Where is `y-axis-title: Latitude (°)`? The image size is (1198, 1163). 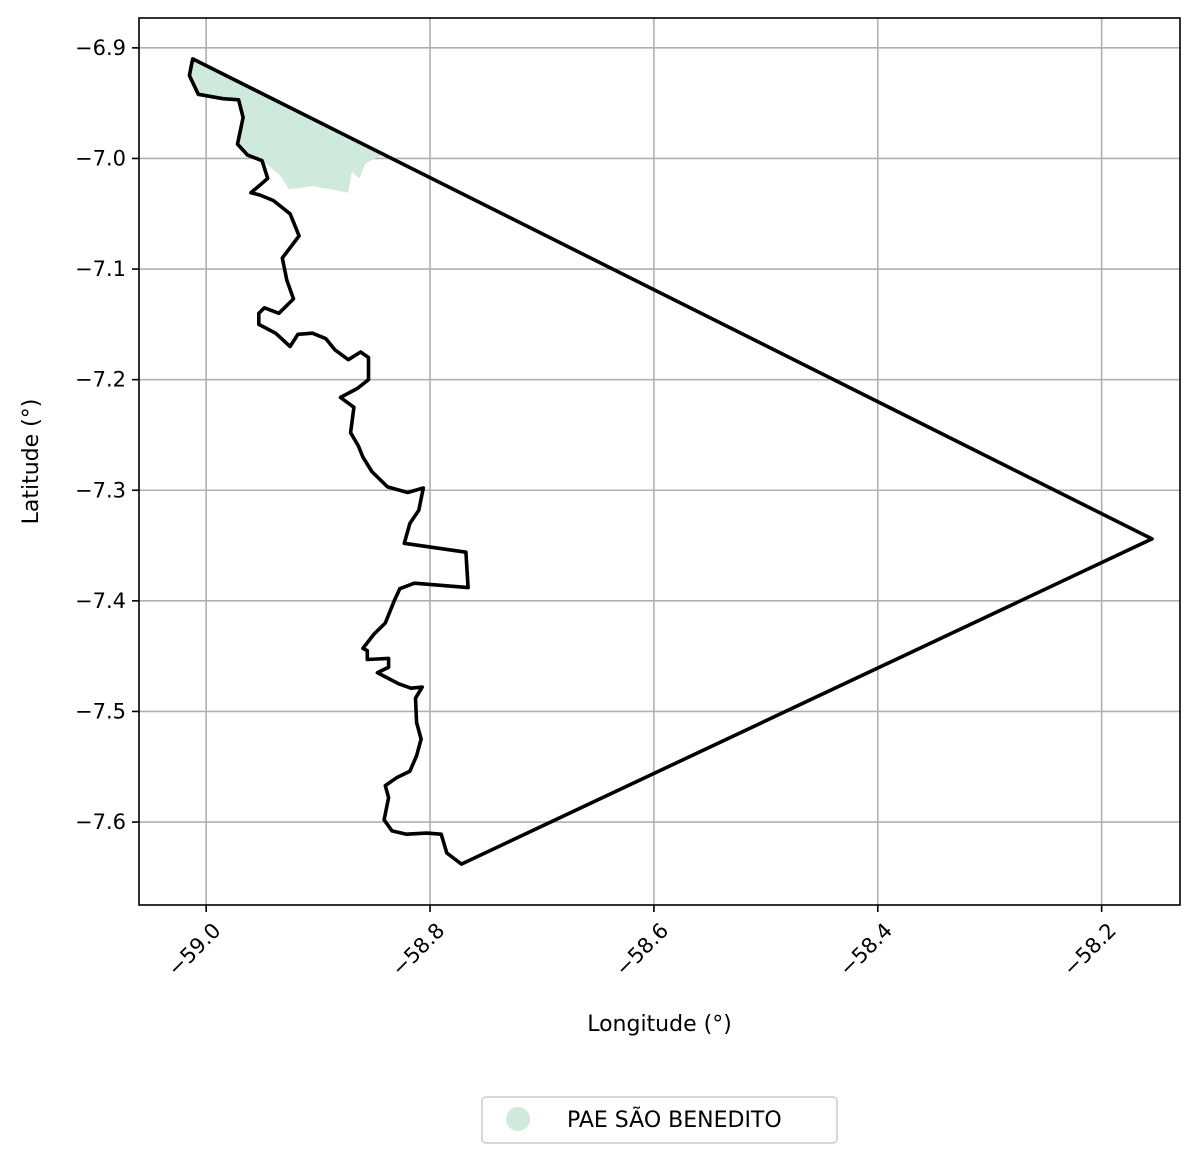 y-axis-title: Latitude (°) is located at coordinates (31, 462).